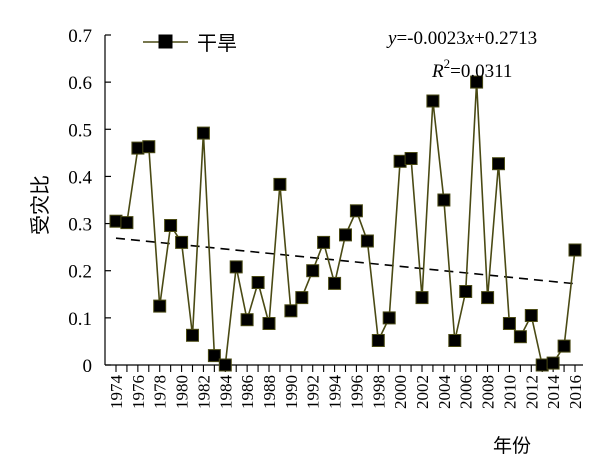  What do you see at coordinates (40, 205) in the screenshot?
I see `y-axis-title: 受灾比` at bounding box center [40, 205].